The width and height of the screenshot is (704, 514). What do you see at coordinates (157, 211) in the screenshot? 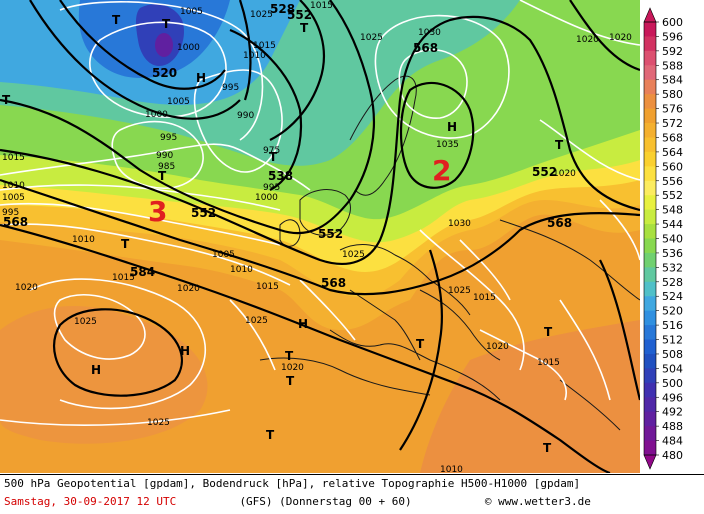
I see `annotation-number: 3` at bounding box center [157, 211].